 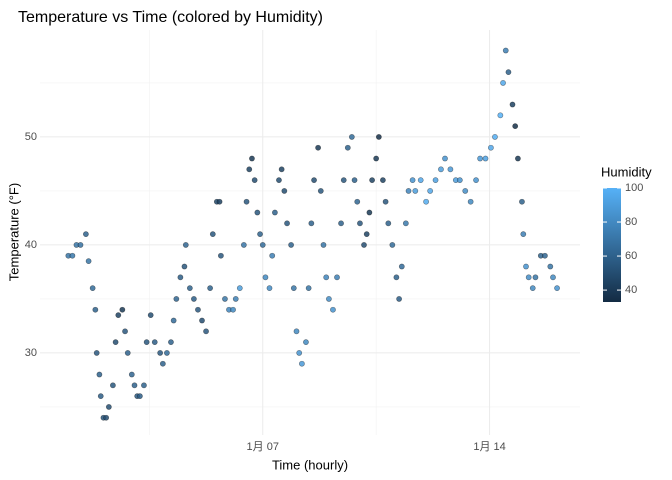 I want to click on y-tick-label: 30, so click(x=31, y=353).